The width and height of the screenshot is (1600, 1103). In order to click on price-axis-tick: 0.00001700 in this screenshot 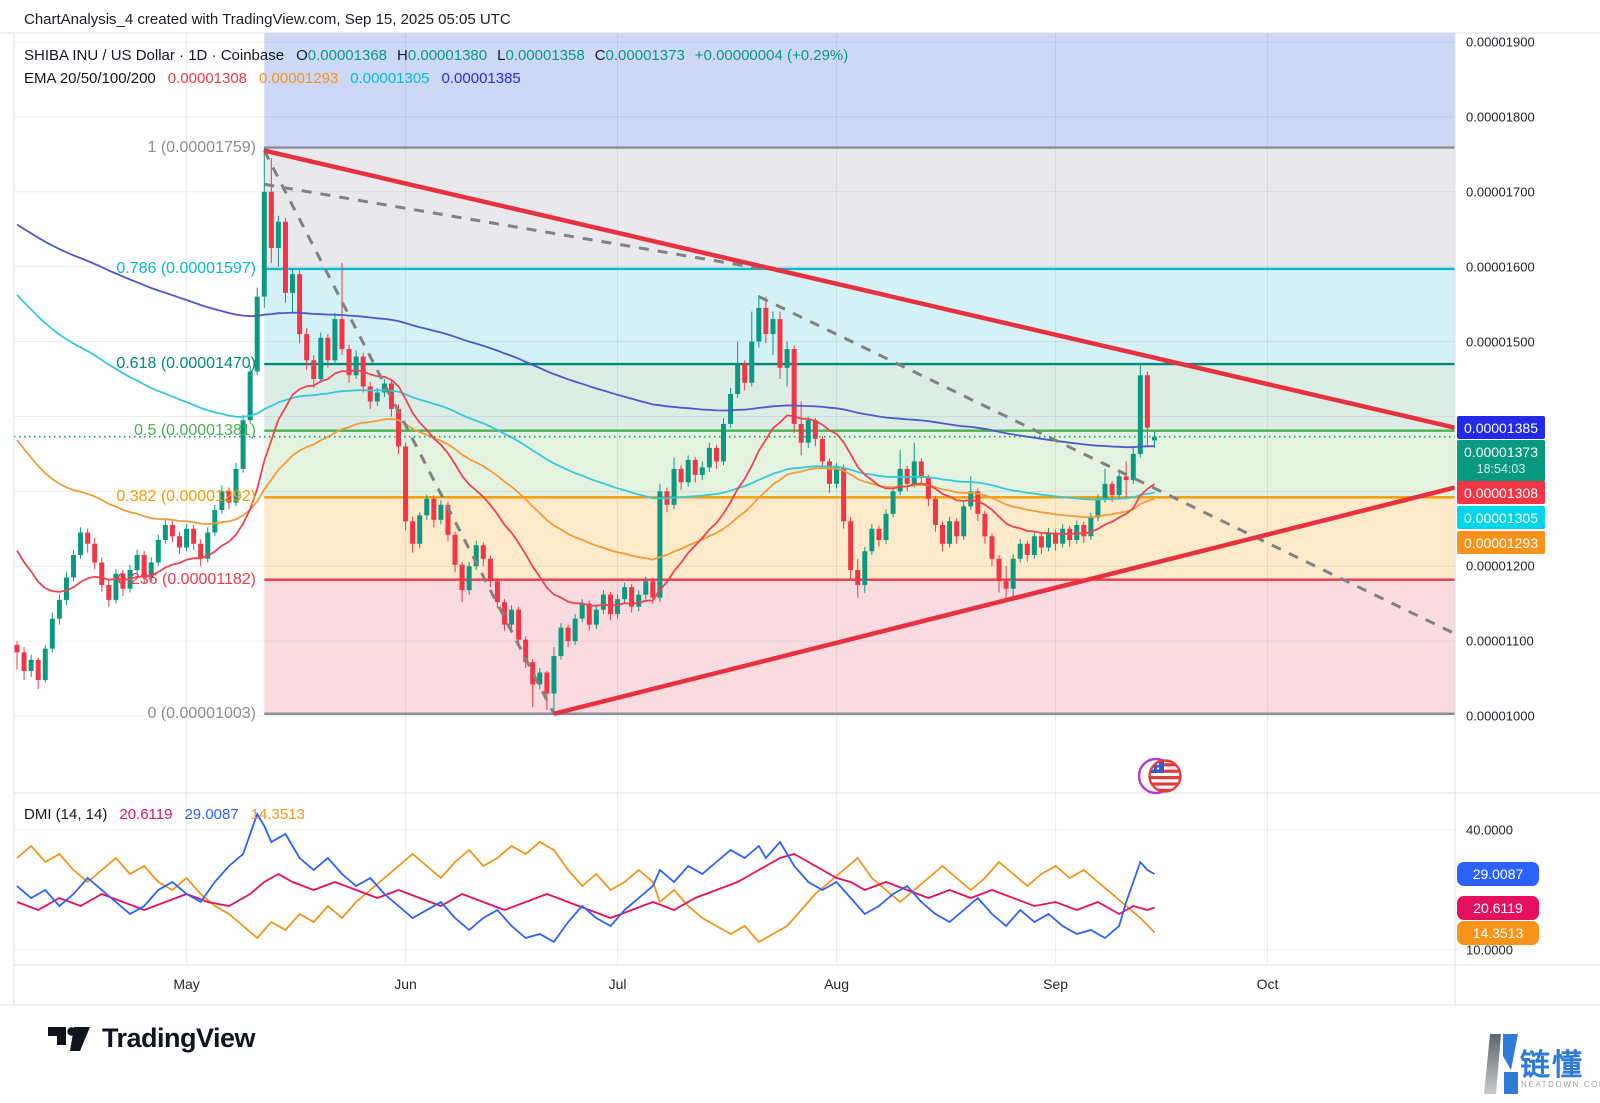, I will do `click(1500, 192)`.